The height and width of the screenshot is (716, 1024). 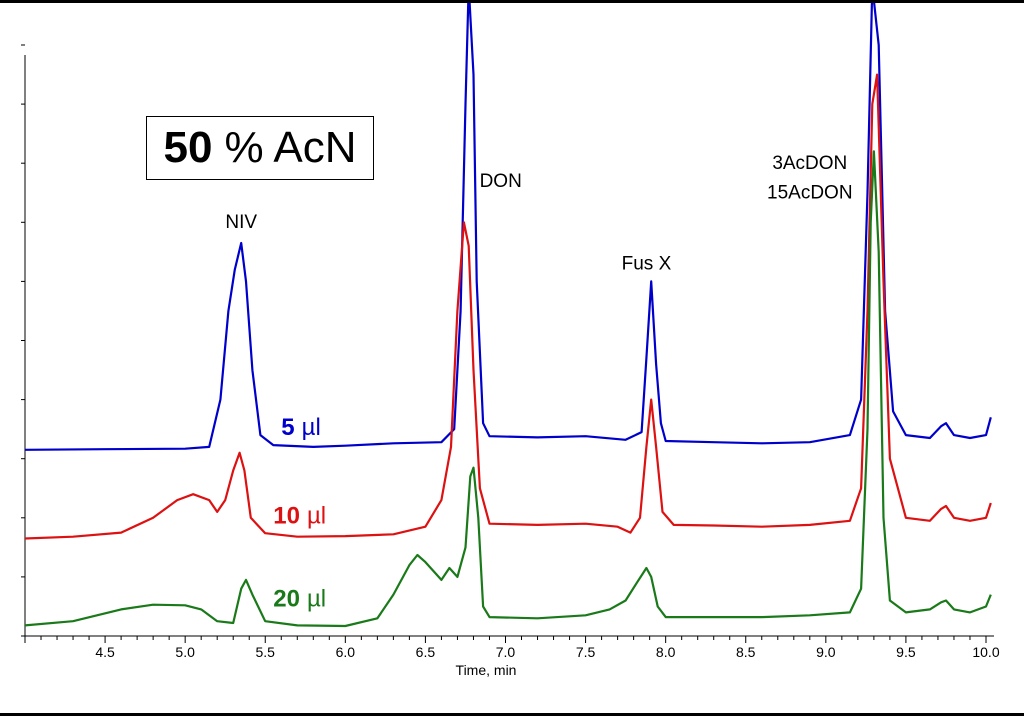 I want to click on series-label-0: 5 µl, so click(x=301, y=427).